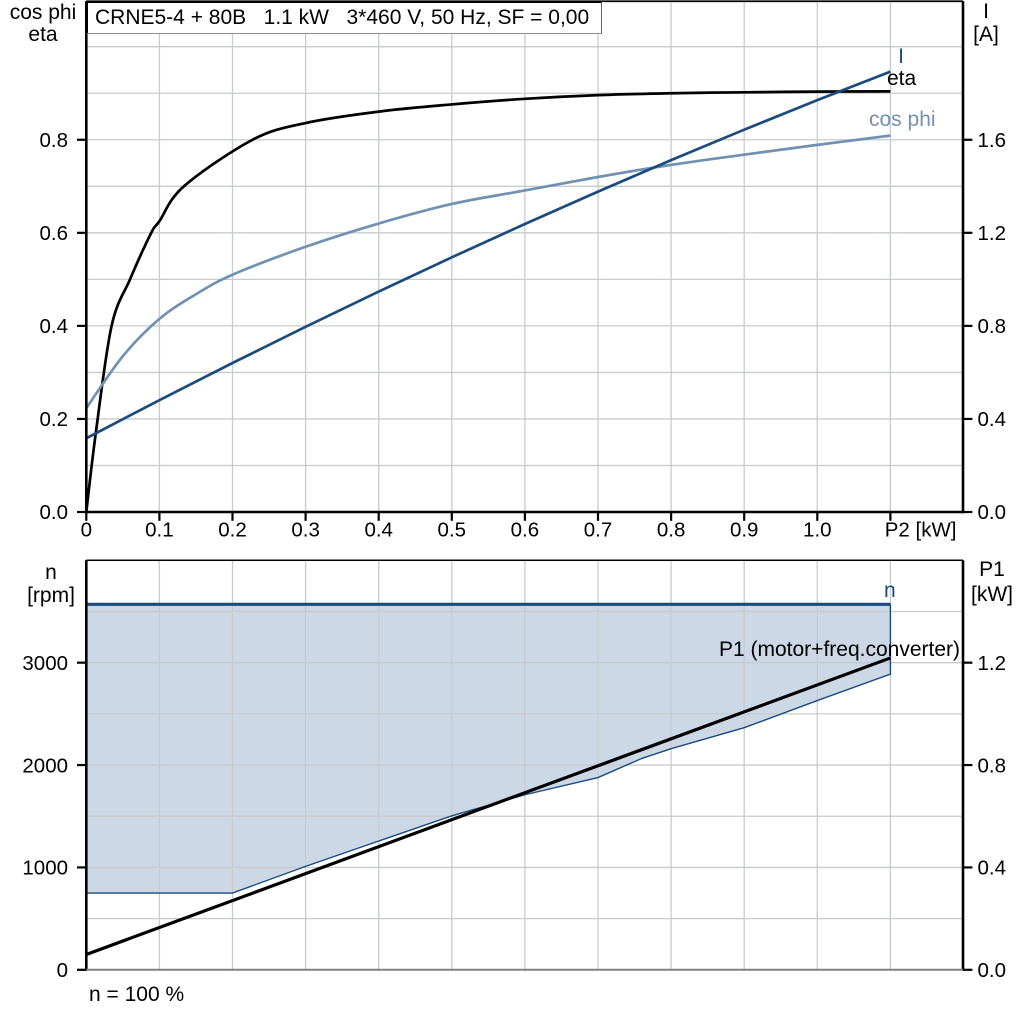 The height and width of the screenshot is (1024, 1024). I want to click on left-axis-tick-label: 2000, so click(45, 765).